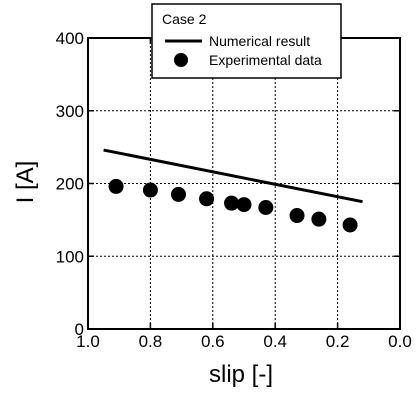  Describe the element at coordinates (338, 341) in the screenshot. I see `x-tick-label: 0.2` at that location.